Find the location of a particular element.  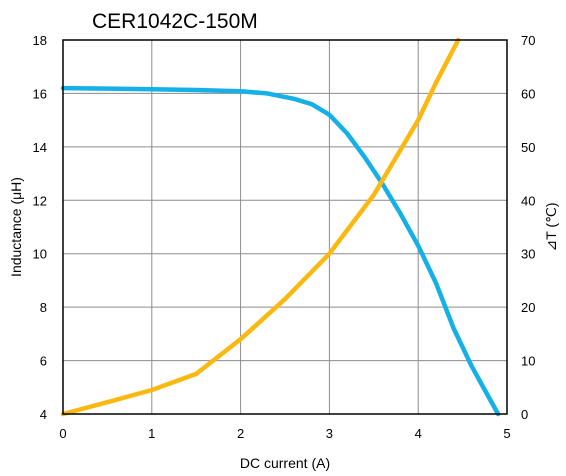

x-tick-label: 4 is located at coordinates (418, 433).